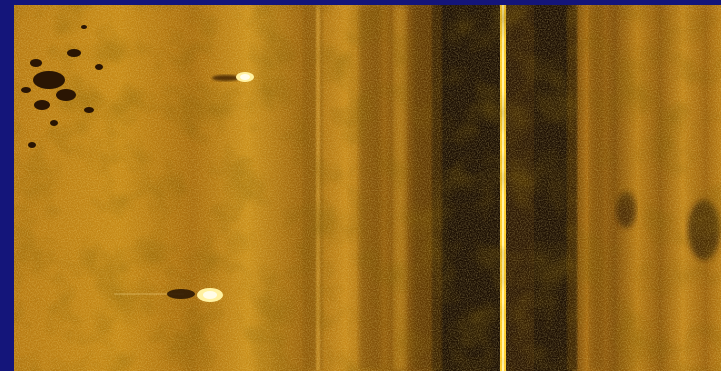  I want to click on sonar-target-upper, so click(233, 77).